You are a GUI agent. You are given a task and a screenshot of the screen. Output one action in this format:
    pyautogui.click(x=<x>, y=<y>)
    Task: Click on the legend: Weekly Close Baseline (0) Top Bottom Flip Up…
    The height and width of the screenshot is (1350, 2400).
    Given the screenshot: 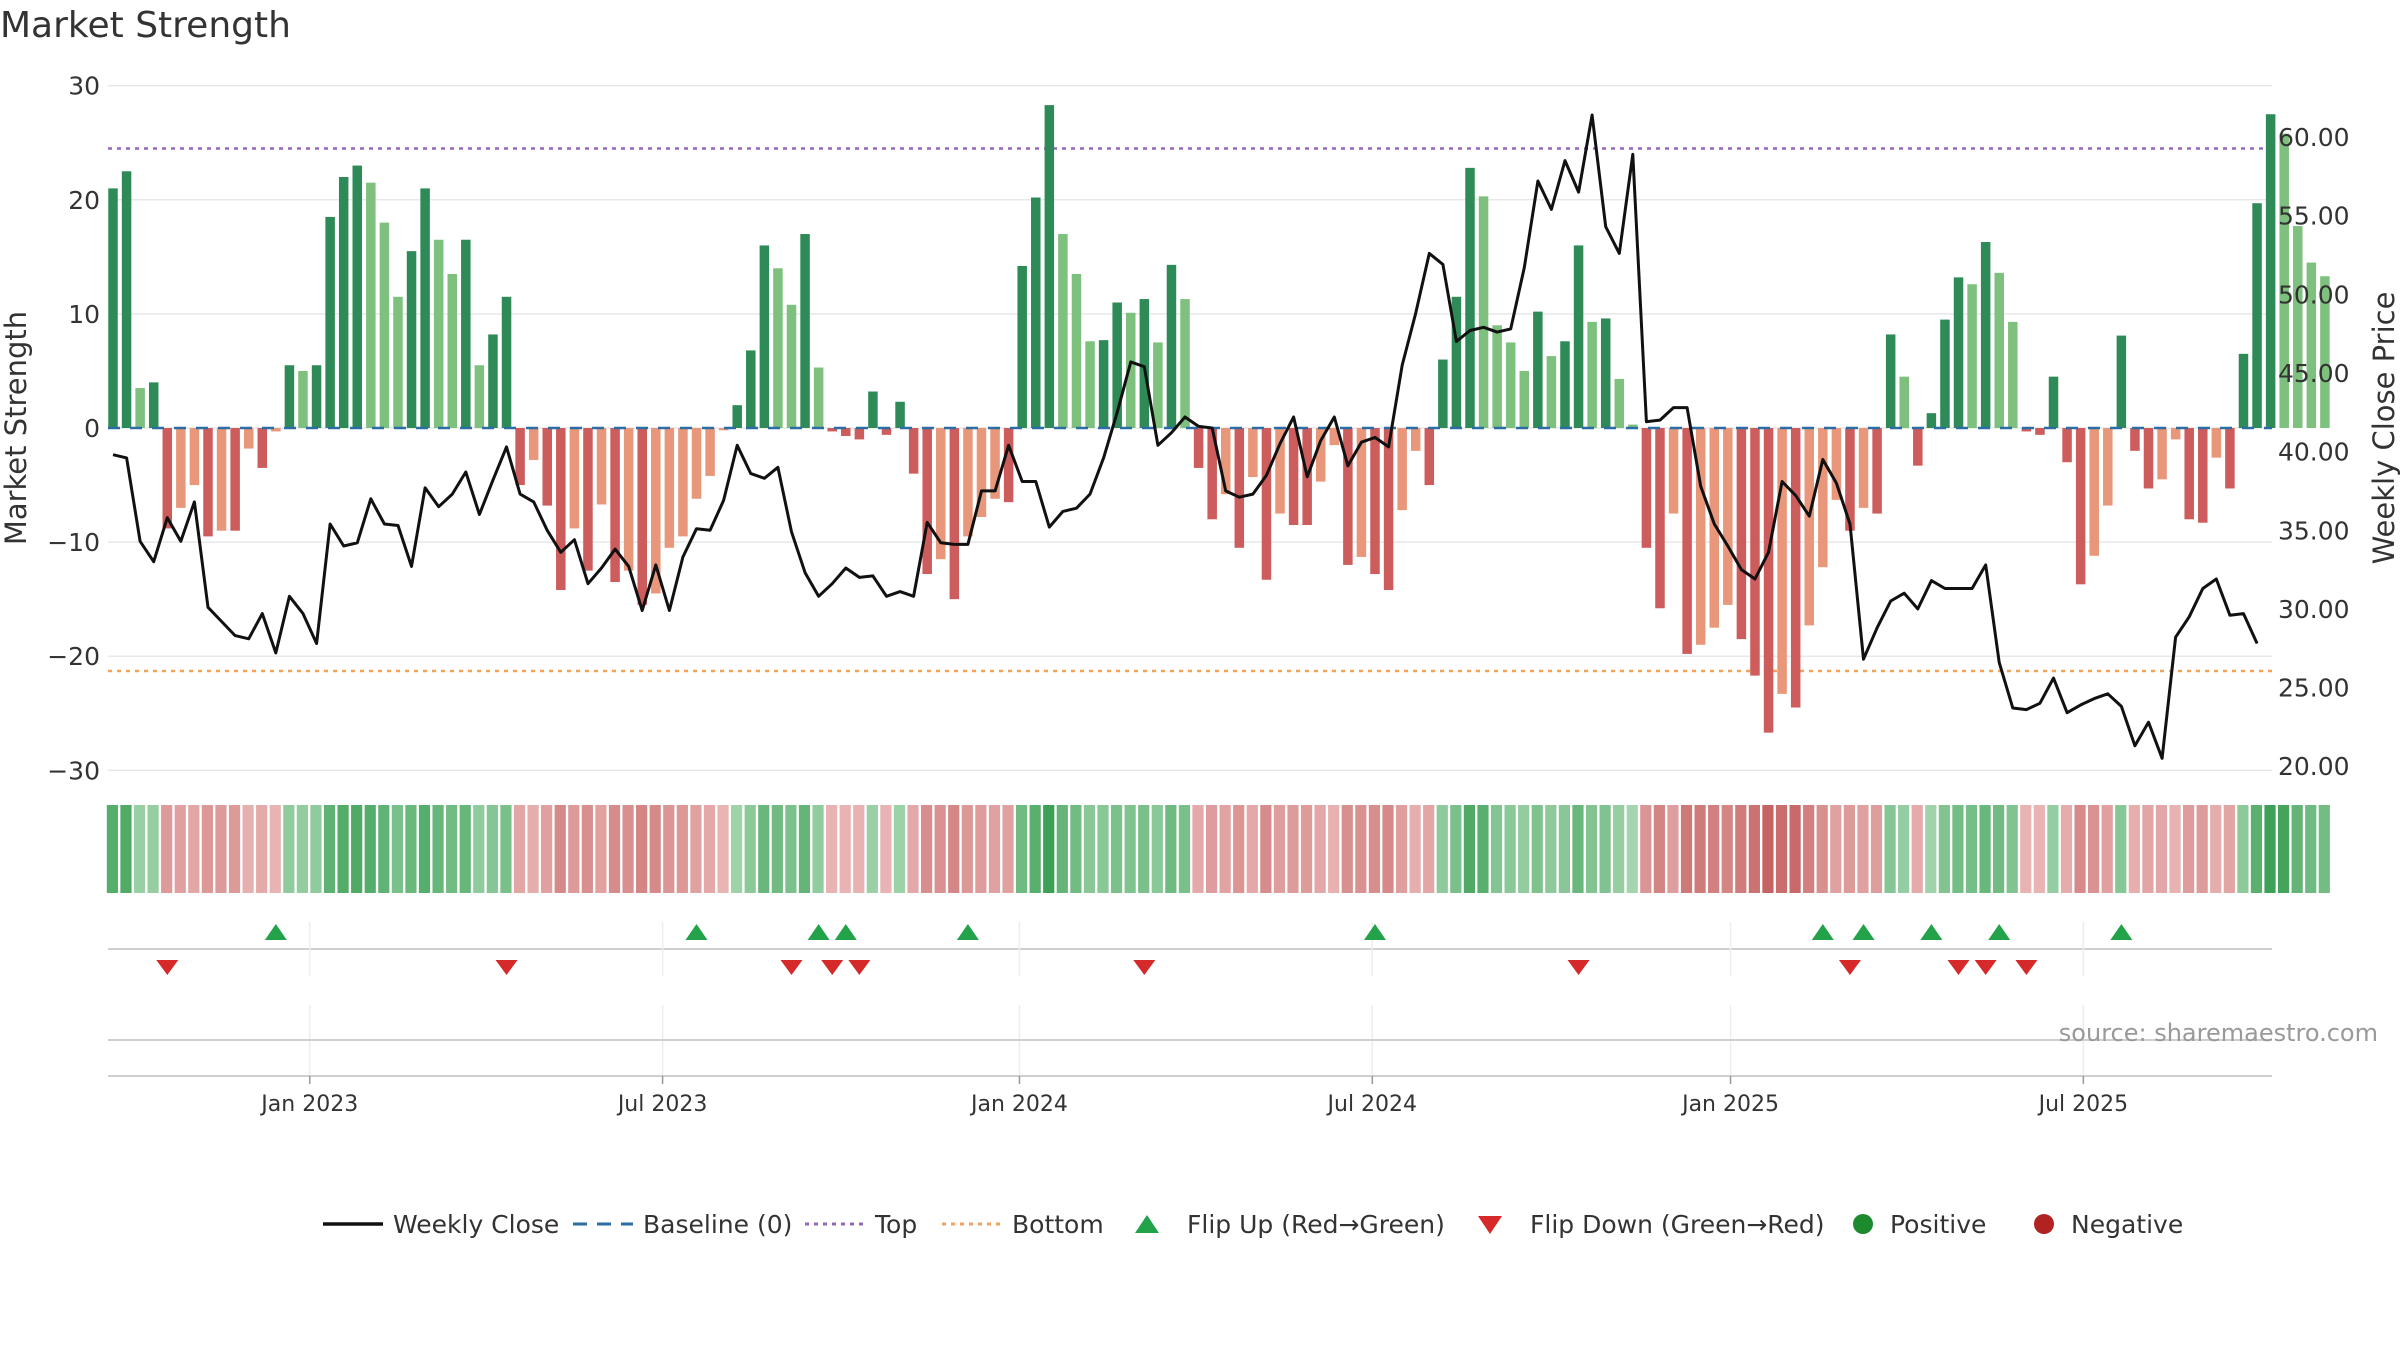 What is the action you would take?
    pyautogui.click(x=1253, y=1224)
    